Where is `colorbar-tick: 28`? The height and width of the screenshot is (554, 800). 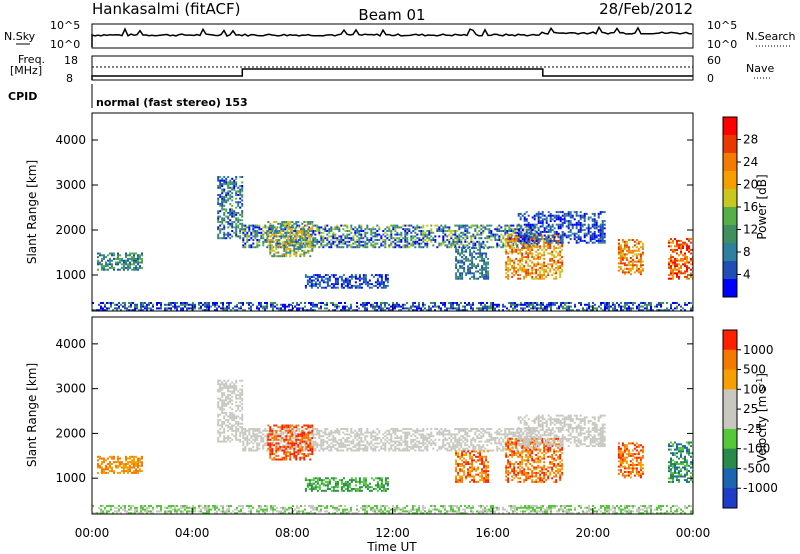 colorbar-tick: 28 is located at coordinates (750, 140).